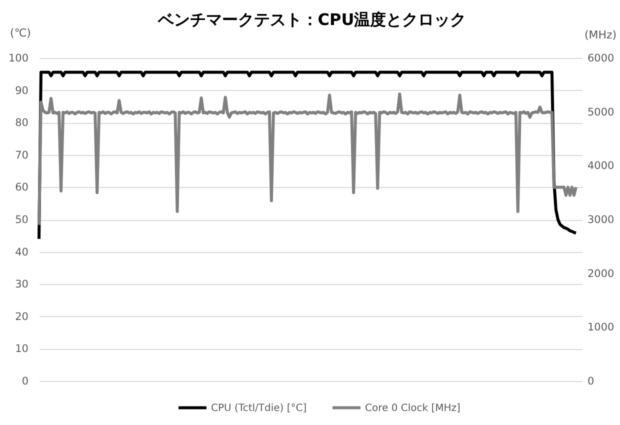 The width and height of the screenshot is (620, 425). What do you see at coordinates (20, 33) in the screenshot?
I see `y-axis-title: (℃)` at bounding box center [20, 33].